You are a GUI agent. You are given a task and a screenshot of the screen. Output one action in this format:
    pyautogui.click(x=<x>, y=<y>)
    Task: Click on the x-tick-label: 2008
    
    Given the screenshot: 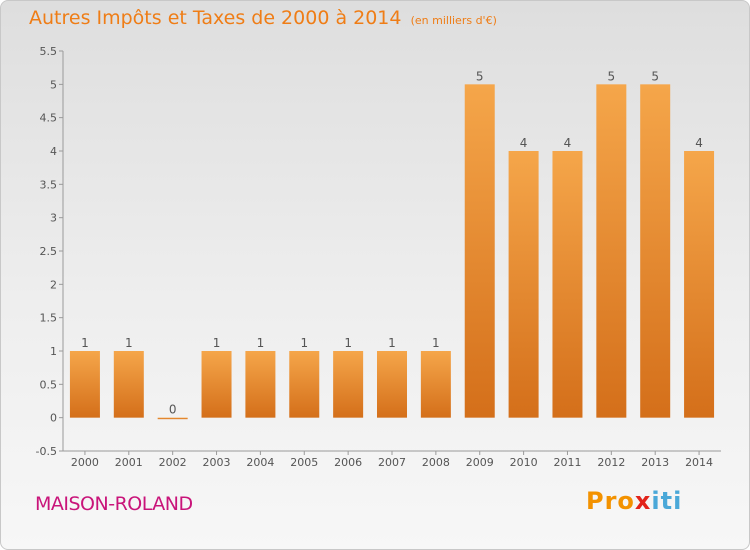 What is the action you would take?
    pyautogui.click(x=436, y=462)
    